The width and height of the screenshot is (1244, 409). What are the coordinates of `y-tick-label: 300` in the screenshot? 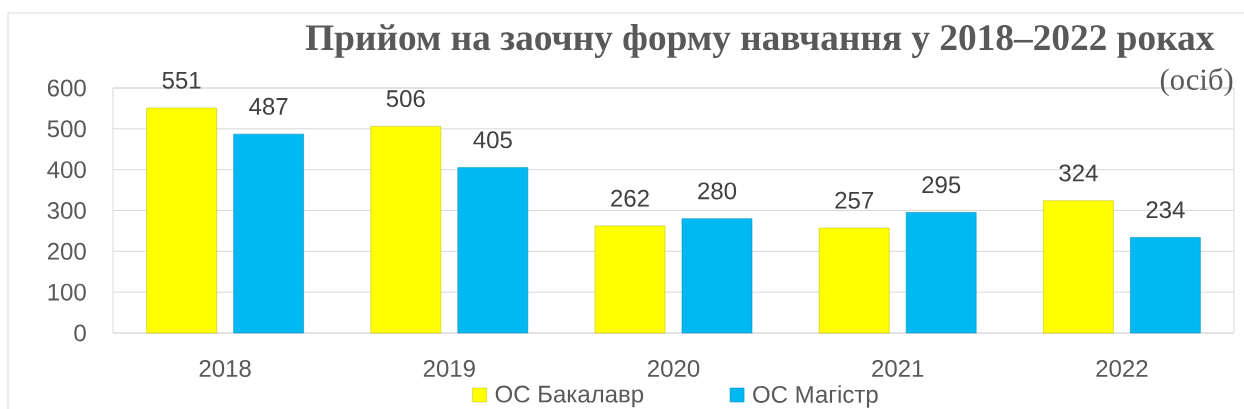 It's located at (66, 210).